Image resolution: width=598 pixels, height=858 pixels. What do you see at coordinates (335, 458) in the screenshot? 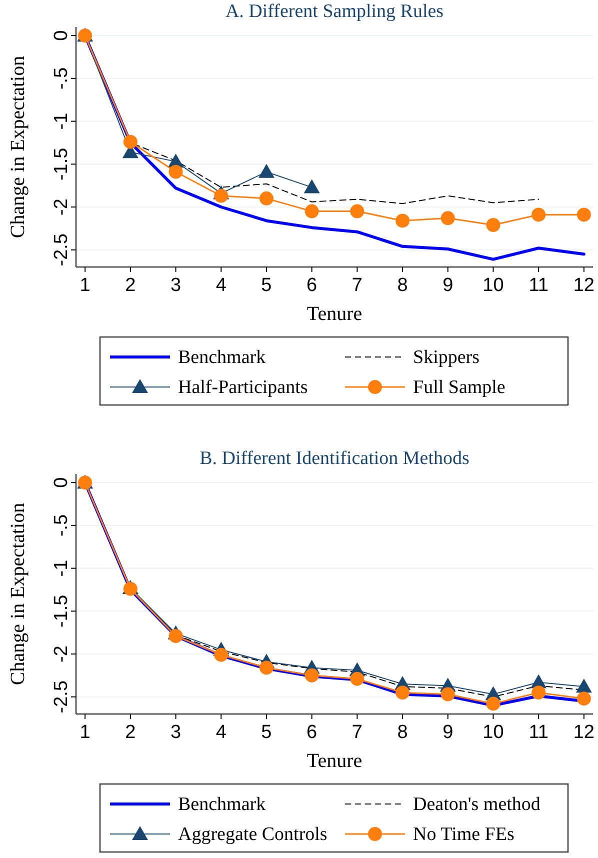
I see `chart-title: B. Different Identification Methods` at bounding box center [335, 458].